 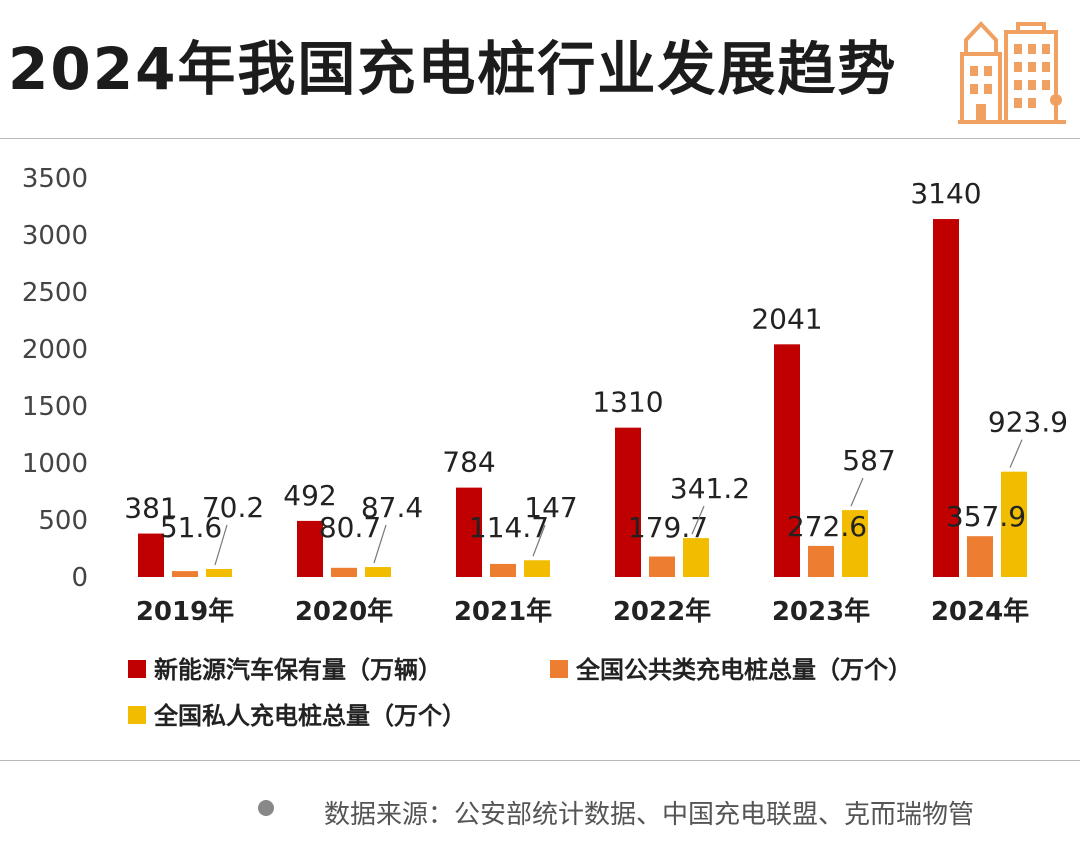 What do you see at coordinates (79, 578) in the screenshot?
I see `y-tick-label: 0` at bounding box center [79, 578].